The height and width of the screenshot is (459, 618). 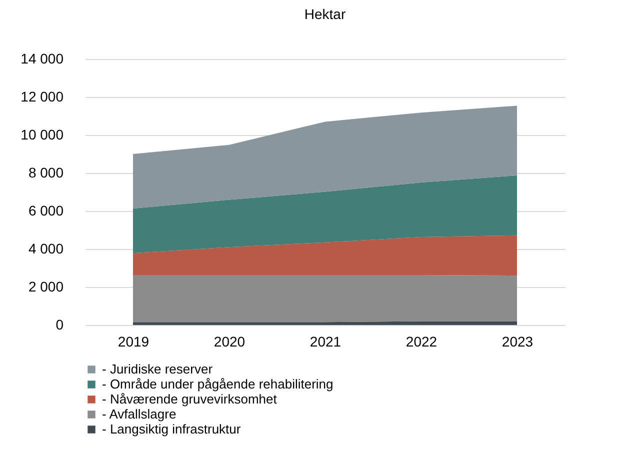 I want to click on x-tick-label: 2021, so click(x=326, y=342).